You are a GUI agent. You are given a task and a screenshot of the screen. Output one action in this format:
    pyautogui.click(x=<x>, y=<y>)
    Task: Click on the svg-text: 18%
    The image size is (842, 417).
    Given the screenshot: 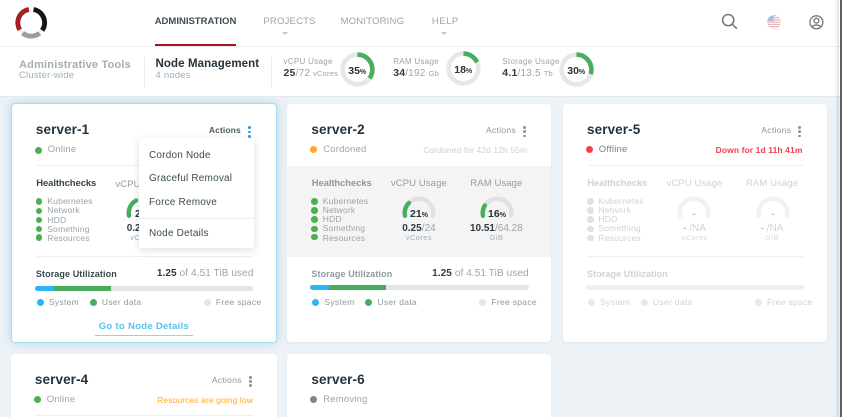 What is the action you would take?
    pyautogui.click(x=463, y=70)
    